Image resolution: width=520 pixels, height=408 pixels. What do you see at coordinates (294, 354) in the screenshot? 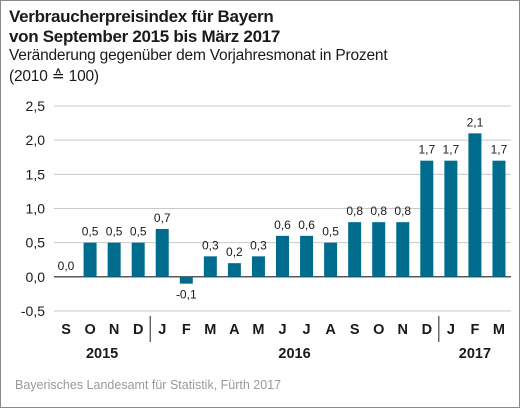
I see `year-label: 2016` at bounding box center [294, 354].